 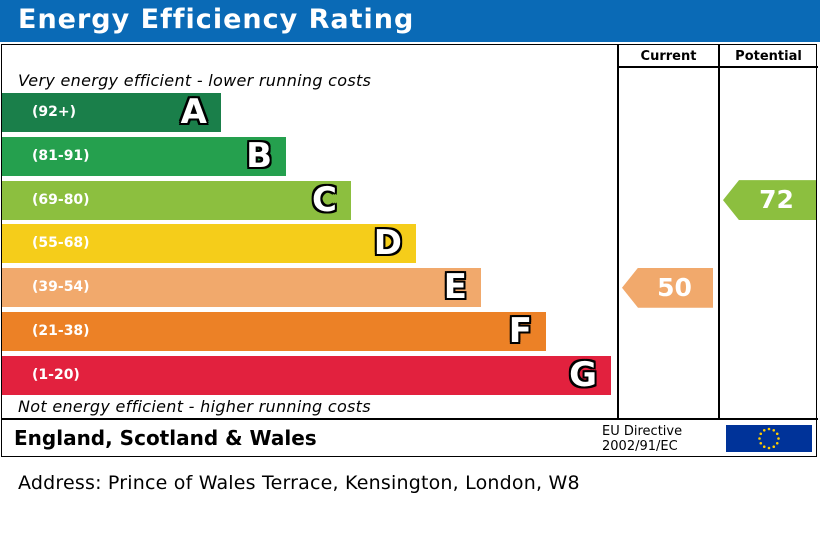 What do you see at coordinates (640, 446) in the screenshot?
I see `directive-line-2: 2002/91/EC` at bounding box center [640, 446].